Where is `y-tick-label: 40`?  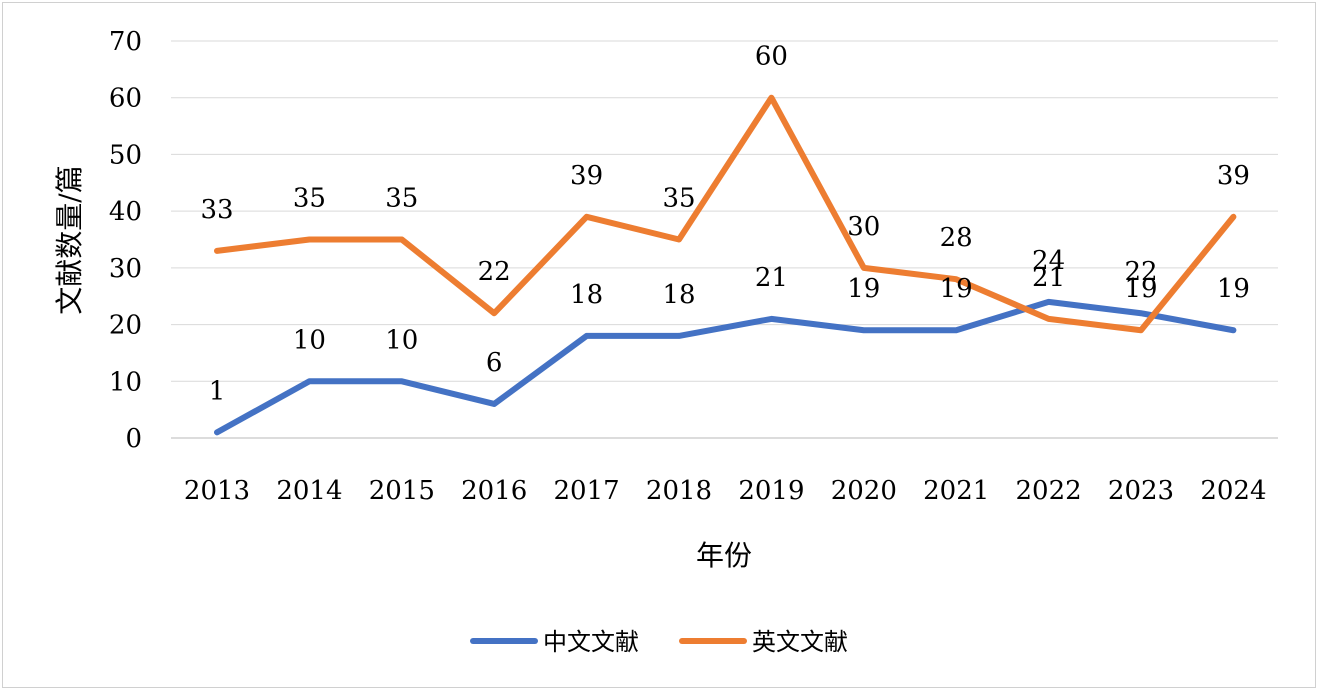 y-tick-label: 40 is located at coordinates (125, 212).